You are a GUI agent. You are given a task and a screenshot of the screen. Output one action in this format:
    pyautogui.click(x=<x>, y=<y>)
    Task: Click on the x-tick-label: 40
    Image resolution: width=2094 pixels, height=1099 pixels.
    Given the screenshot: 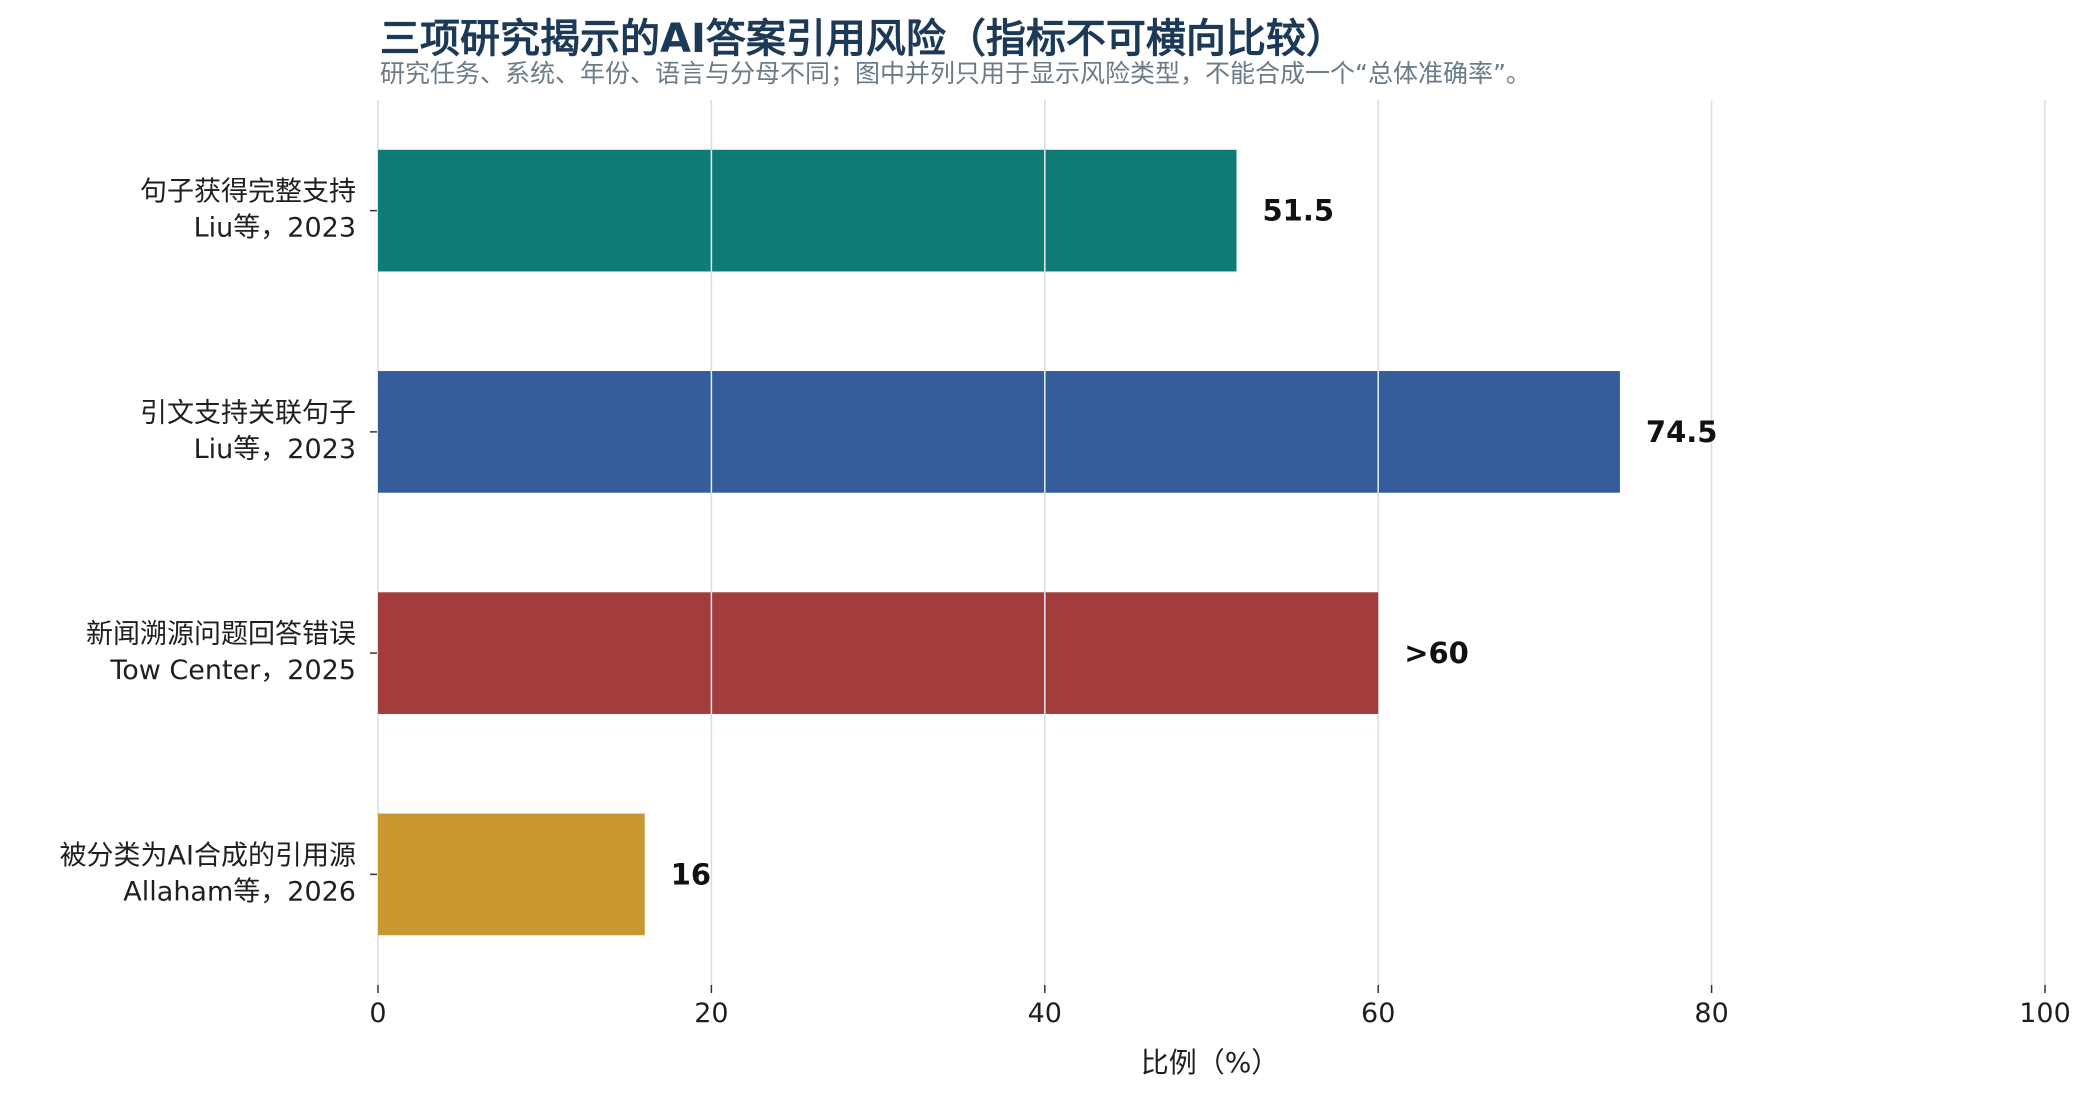 What is the action you would take?
    pyautogui.click(x=1045, y=1013)
    